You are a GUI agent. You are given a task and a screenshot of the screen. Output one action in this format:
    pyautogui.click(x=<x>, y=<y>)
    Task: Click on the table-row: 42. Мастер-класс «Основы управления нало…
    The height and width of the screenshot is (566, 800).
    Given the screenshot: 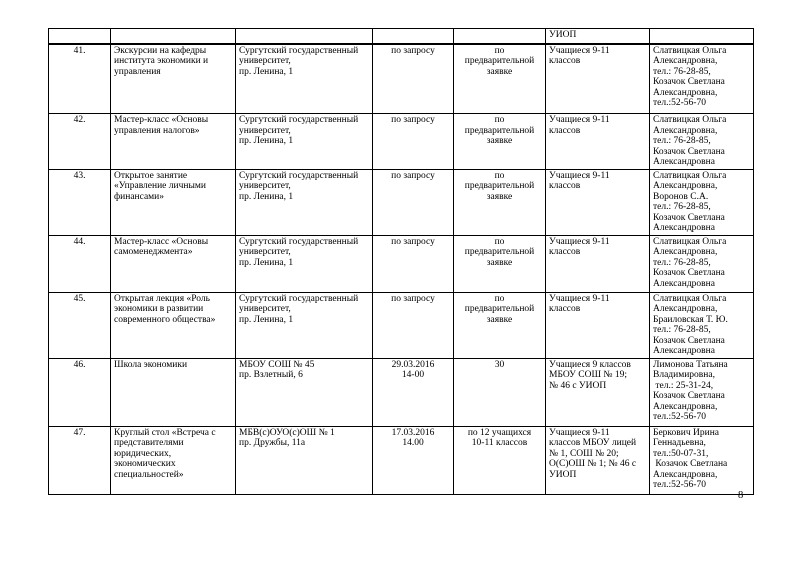 What is the action you would take?
    pyautogui.click(x=401, y=141)
    